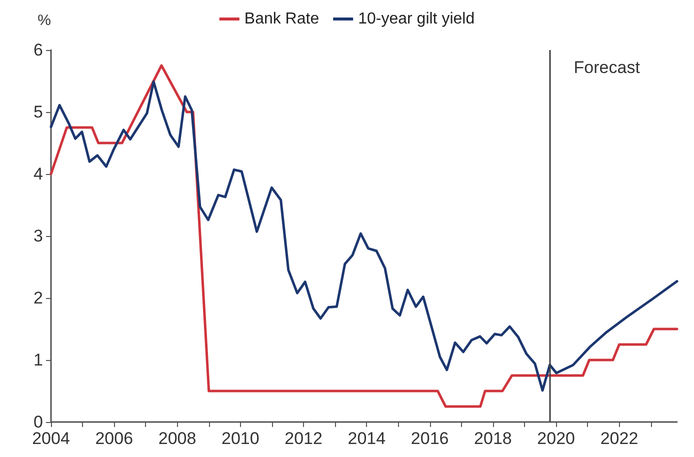 The height and width of the screenshot is (457, 694). I want to click on x-tick-label: 2022, so click(619, 438).